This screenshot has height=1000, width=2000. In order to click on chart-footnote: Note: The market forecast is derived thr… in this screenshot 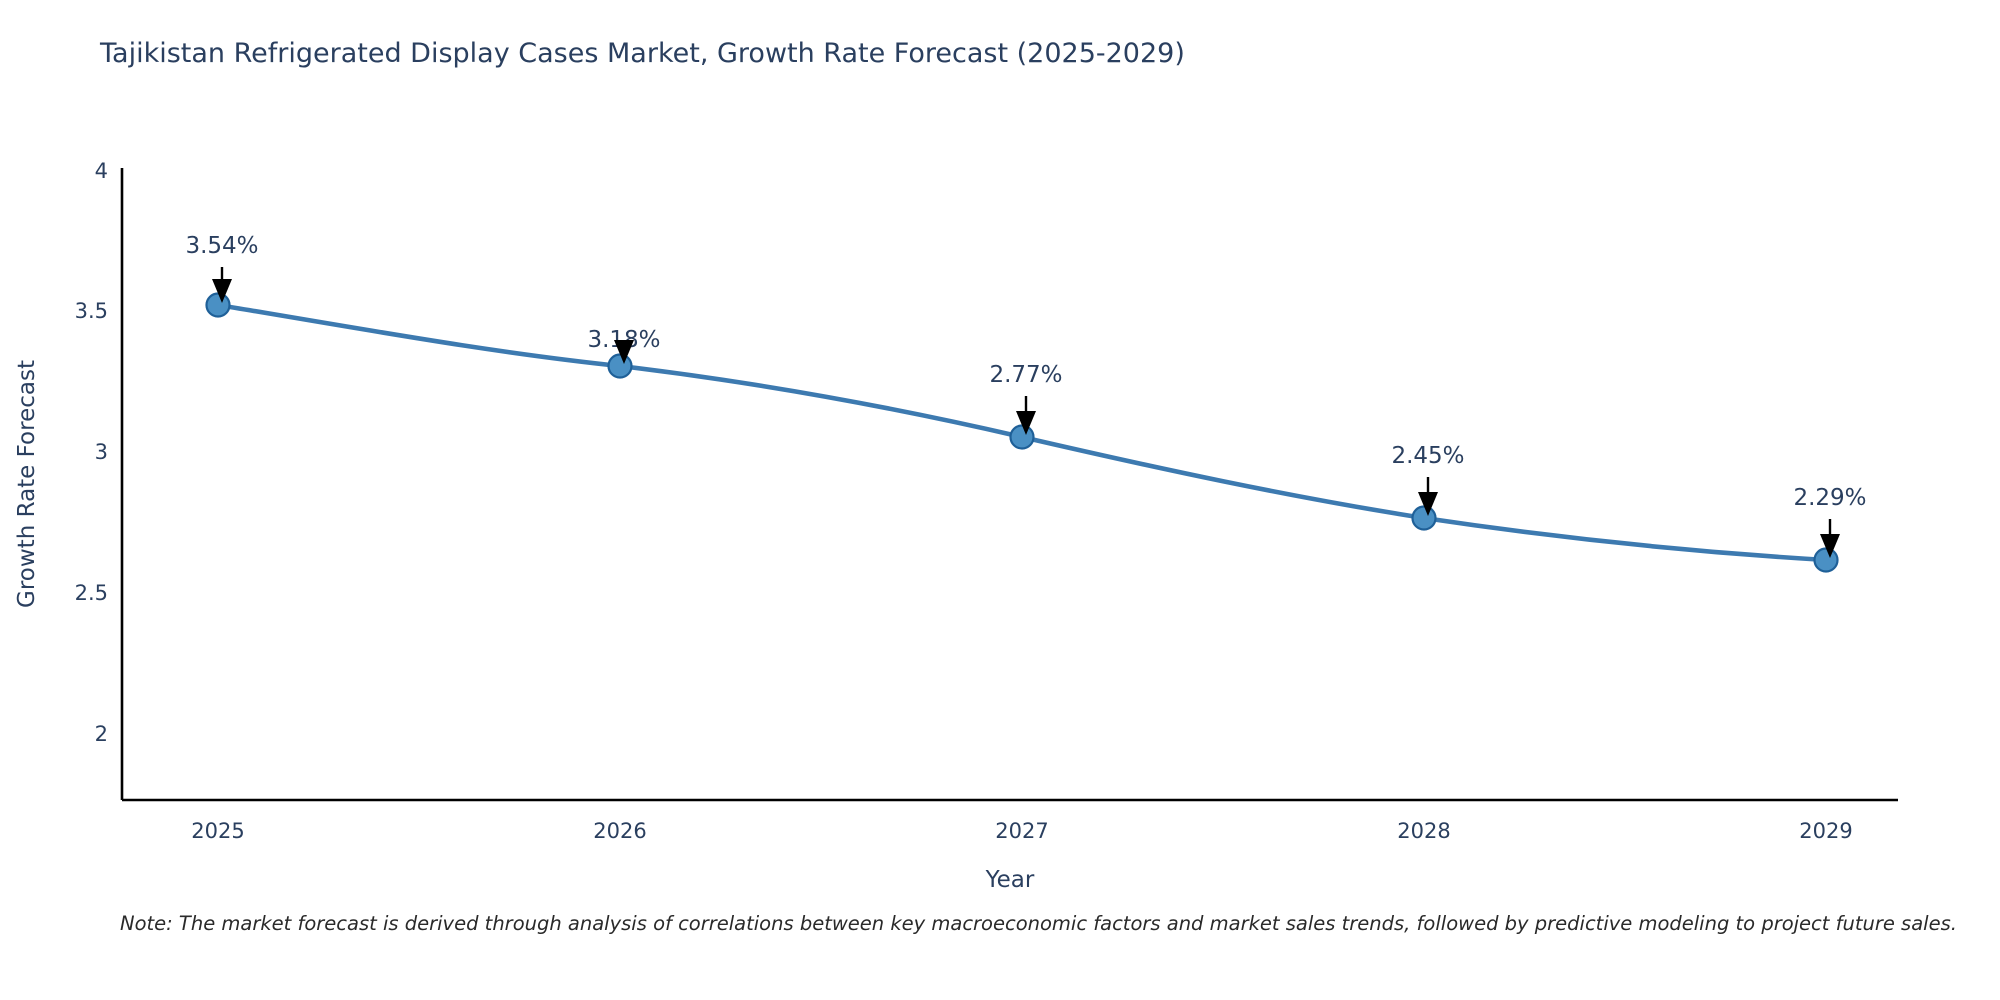, I will do `click(1038, 923)`.